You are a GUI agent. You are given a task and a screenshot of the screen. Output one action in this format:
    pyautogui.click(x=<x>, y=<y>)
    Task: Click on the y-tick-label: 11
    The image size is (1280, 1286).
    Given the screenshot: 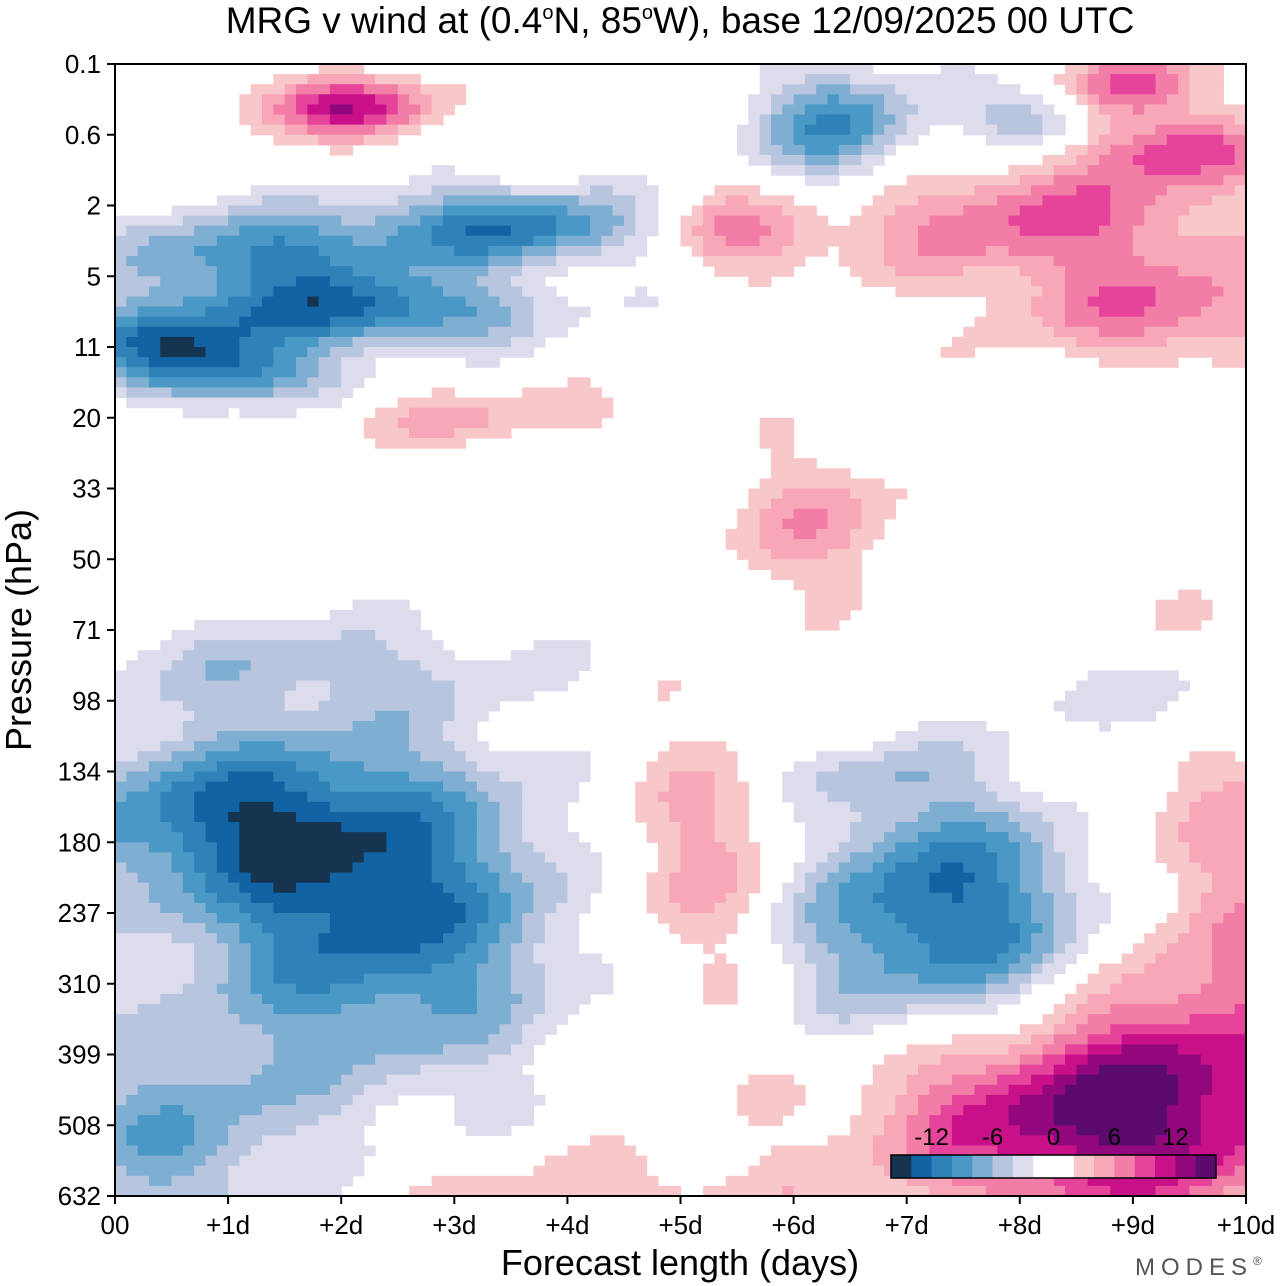 What is the action you would take?
    pyautogui.click(x=87, y=347)
    